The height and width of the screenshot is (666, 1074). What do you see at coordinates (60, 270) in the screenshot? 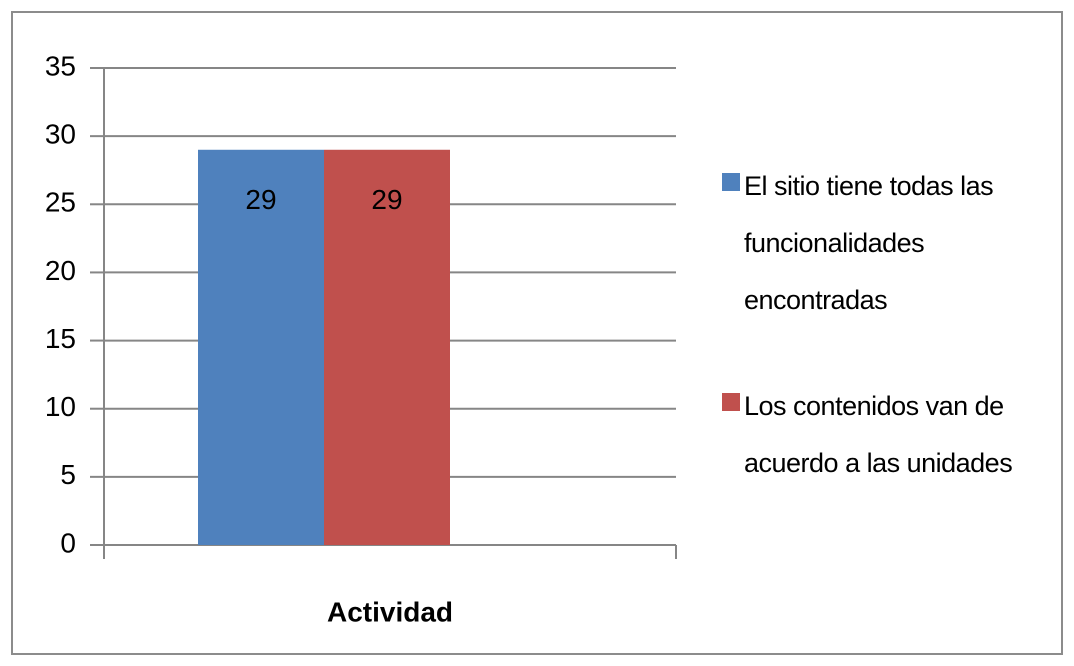
I see `y-tick-label: 20` at bounding box center [60, 270].